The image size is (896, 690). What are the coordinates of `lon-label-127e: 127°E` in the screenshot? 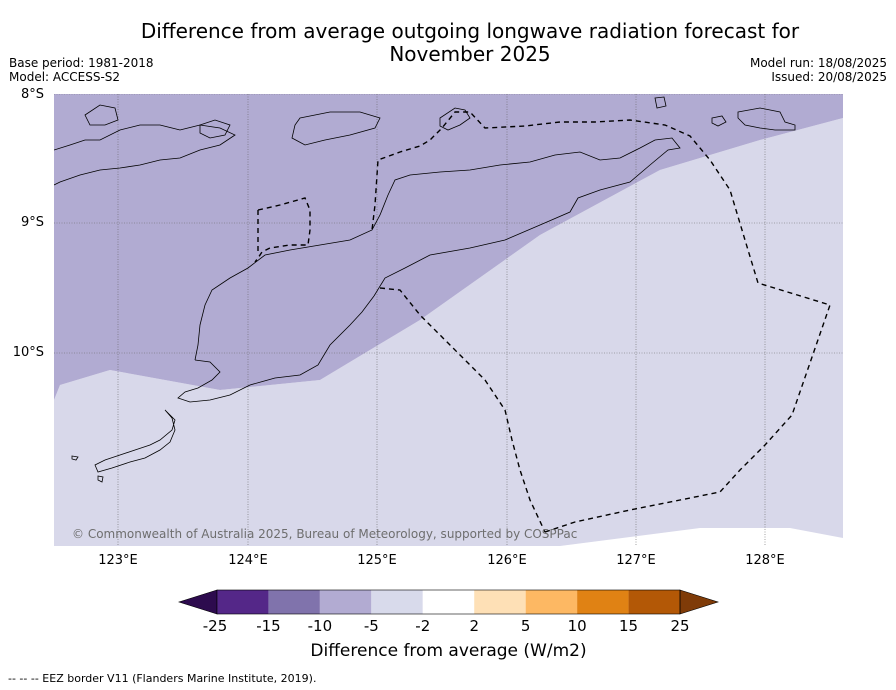 It's located at (636, 560).